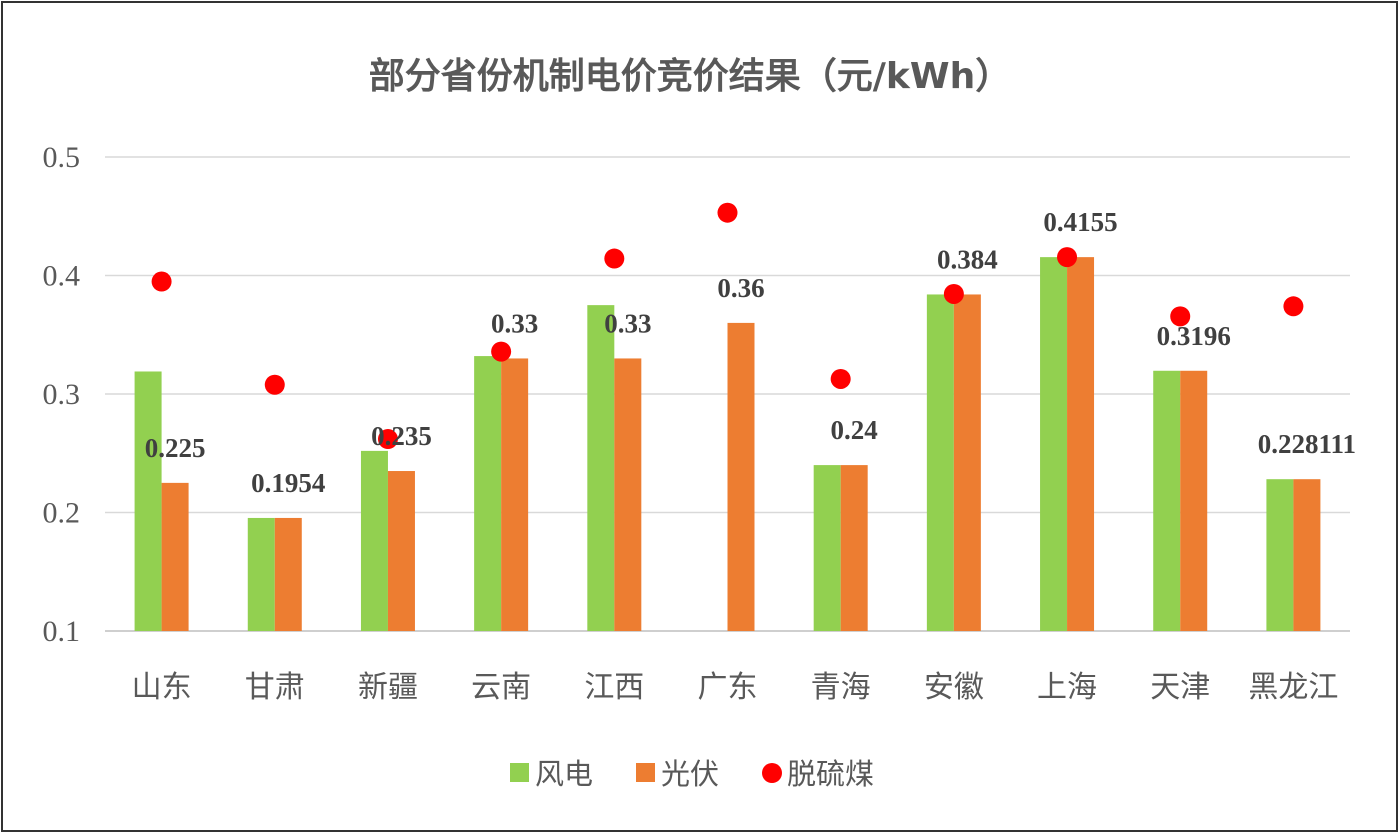  I want to click on data-label: 0.36, so click(740, 288).